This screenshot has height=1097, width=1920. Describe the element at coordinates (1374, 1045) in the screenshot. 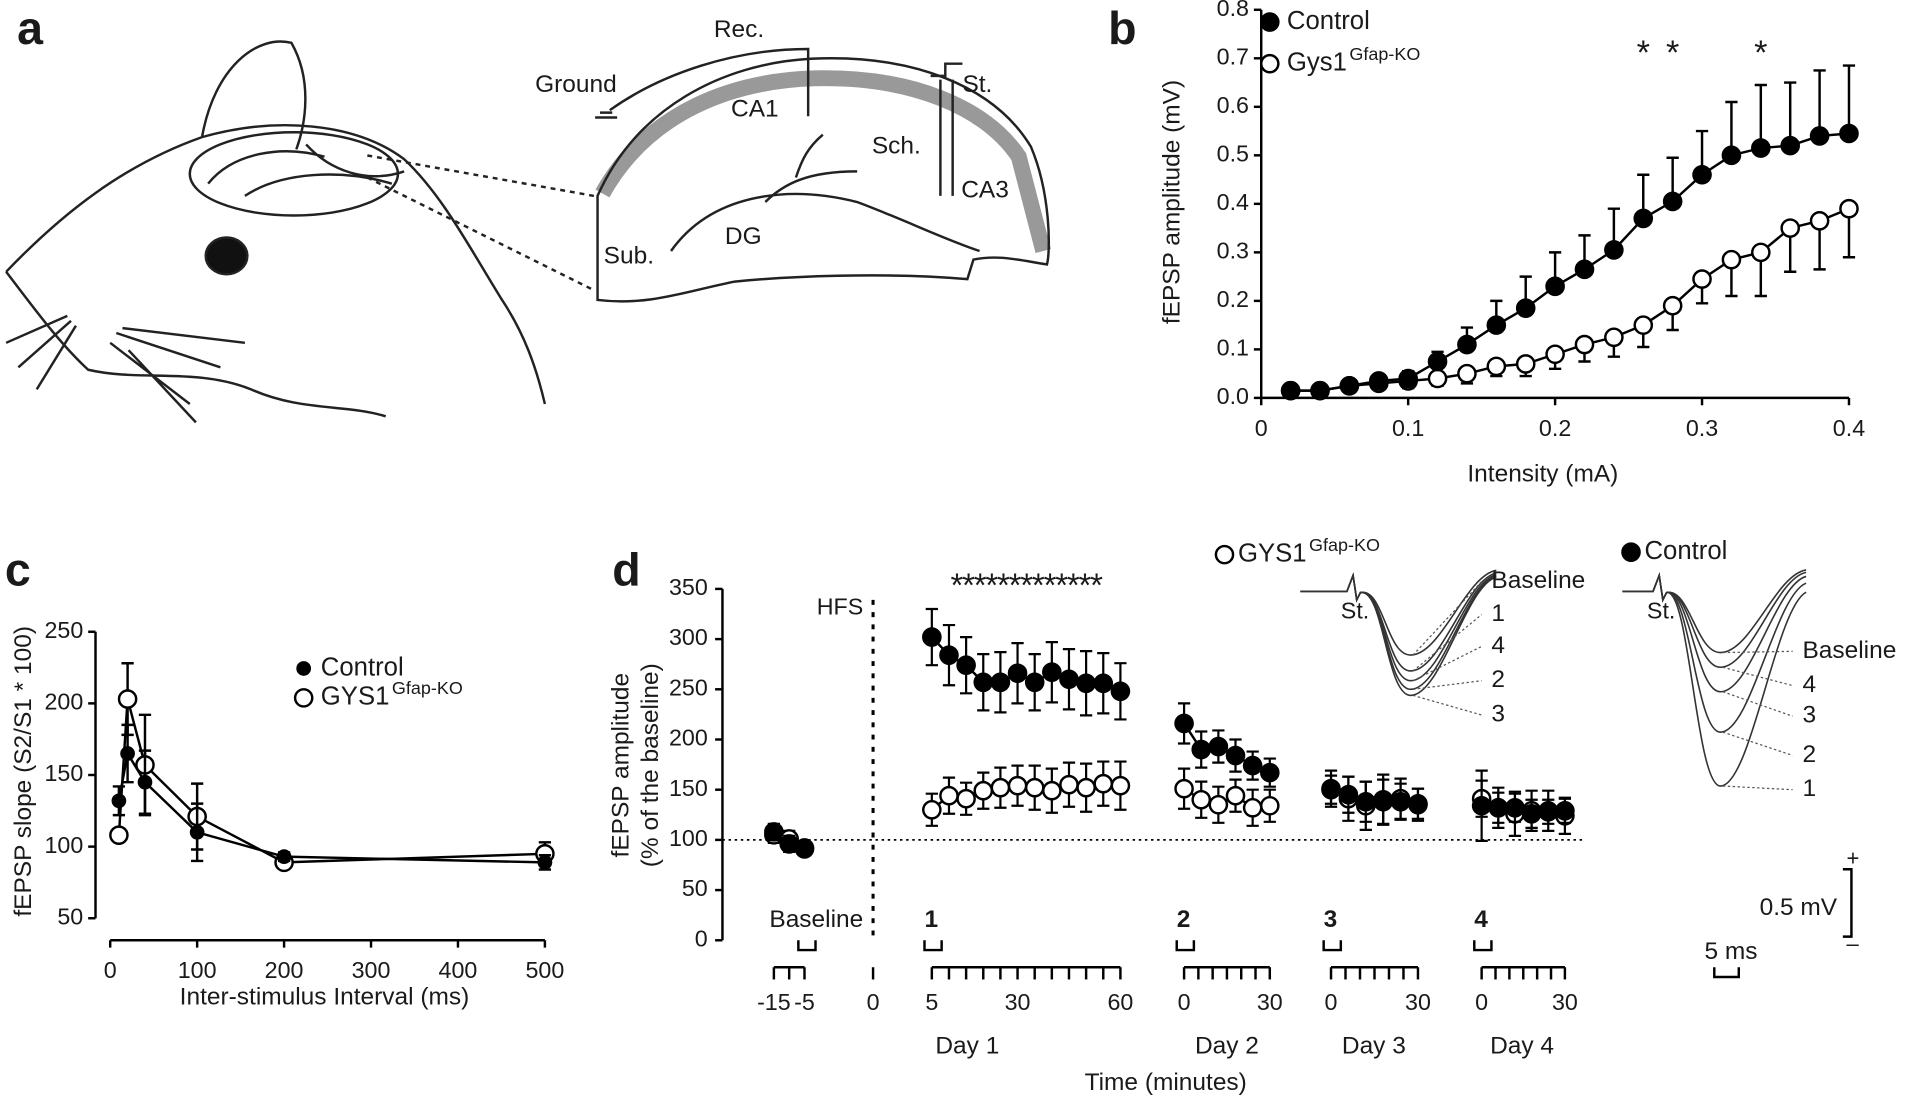

I see `day-label: Day 3` at that location.